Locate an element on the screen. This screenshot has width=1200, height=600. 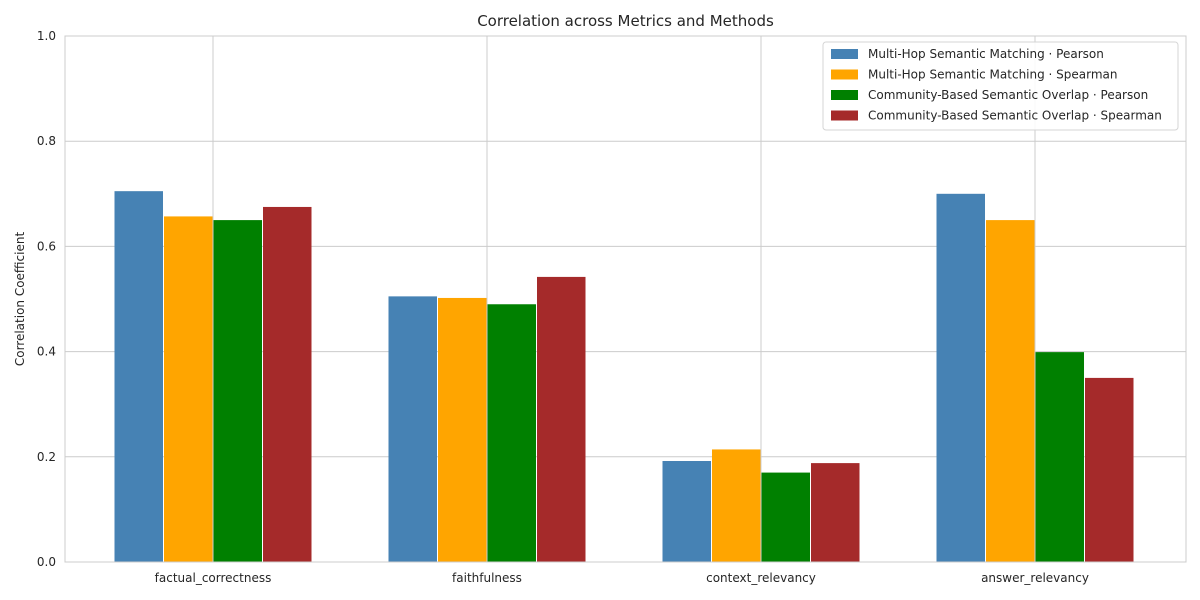
y-tick-label: 0.6 is located at coordinates (46, 246).